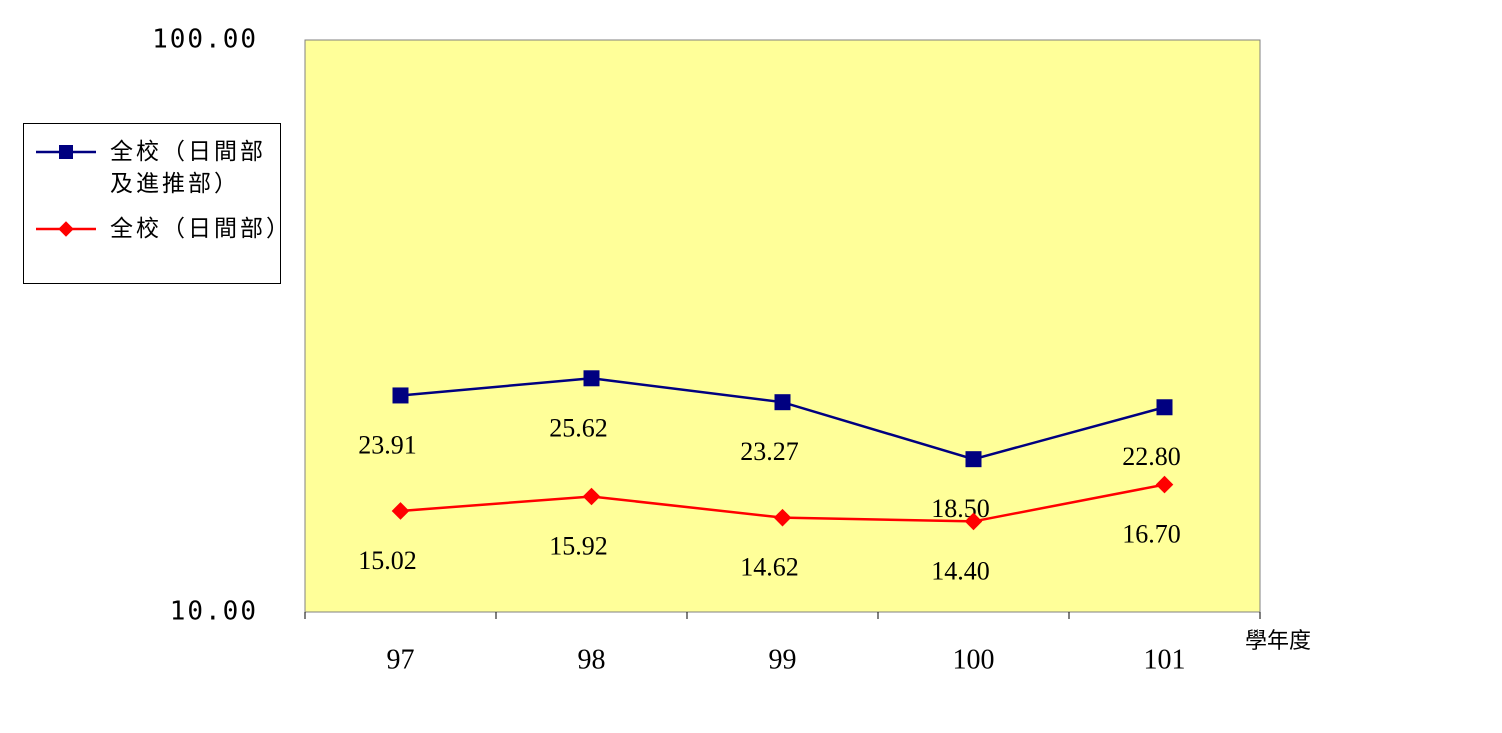 This screenshot has height=733, width=1502. Describe the element at coordinates (578, 427) in the screenshot. I see `data-label: 25.62` at that location.